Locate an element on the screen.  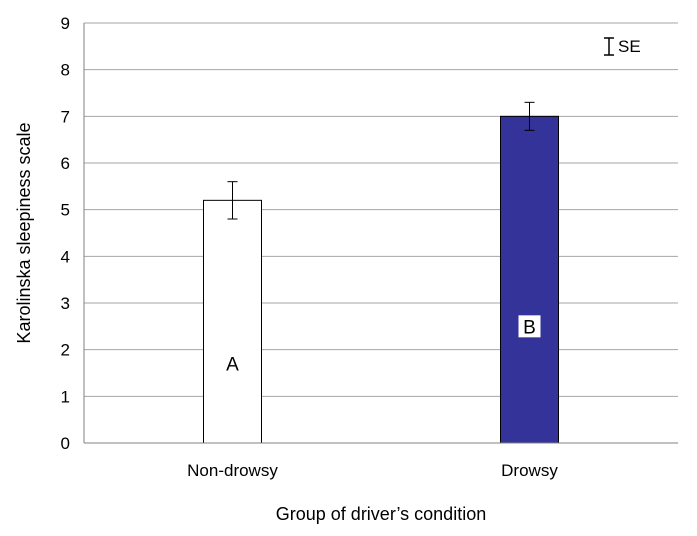
y-tick-label: 4 is located at coordinates (65, 256).